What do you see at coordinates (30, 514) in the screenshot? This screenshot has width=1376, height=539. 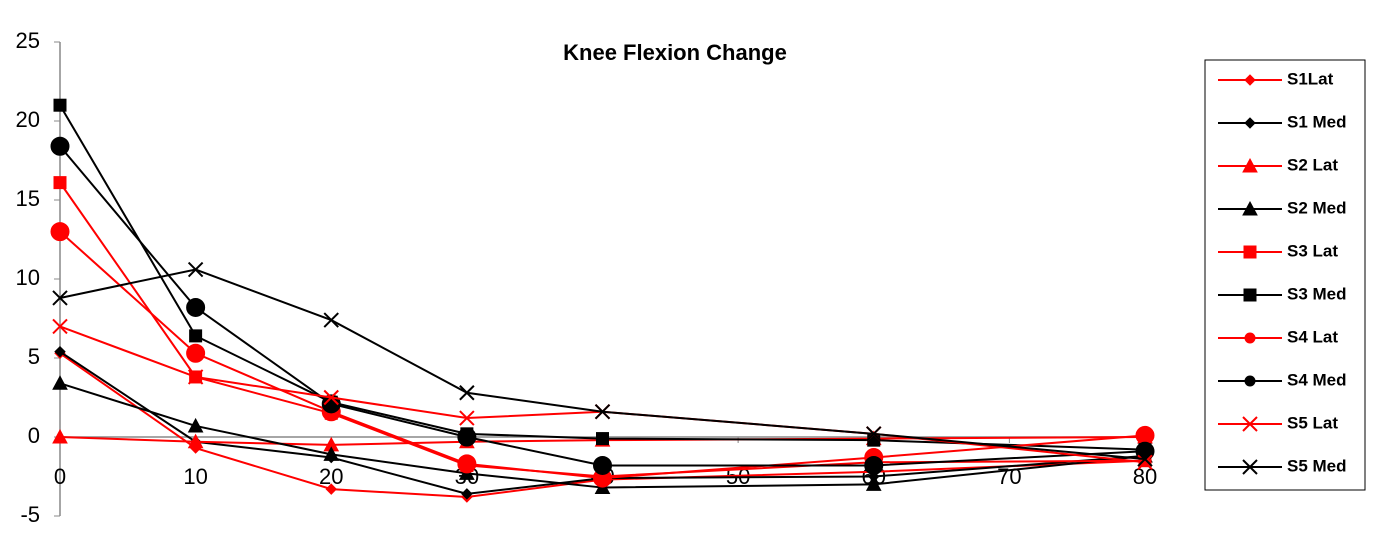 I see `y-tick-label: -5` at bounding box center [30, 514].